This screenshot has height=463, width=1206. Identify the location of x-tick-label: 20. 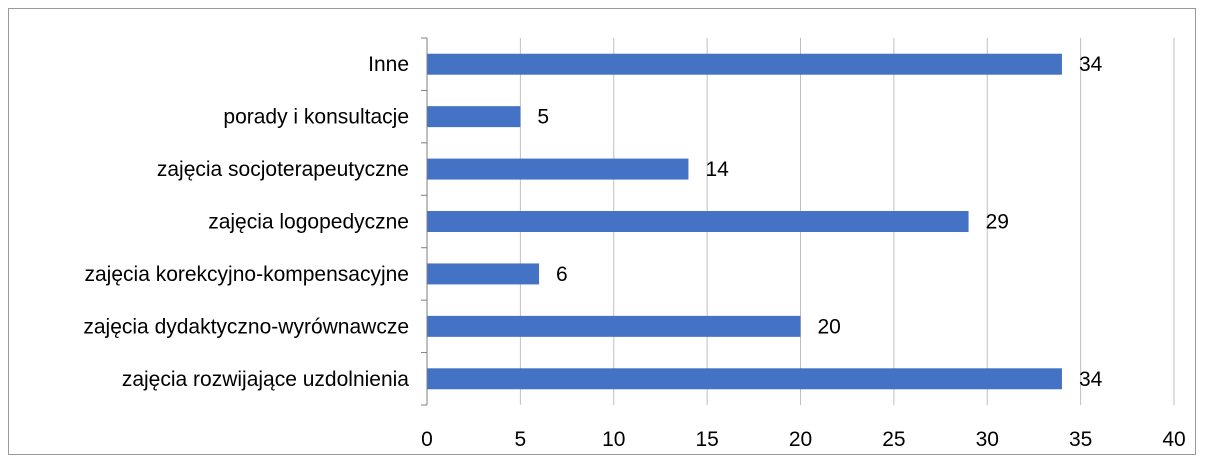
(800, 439).